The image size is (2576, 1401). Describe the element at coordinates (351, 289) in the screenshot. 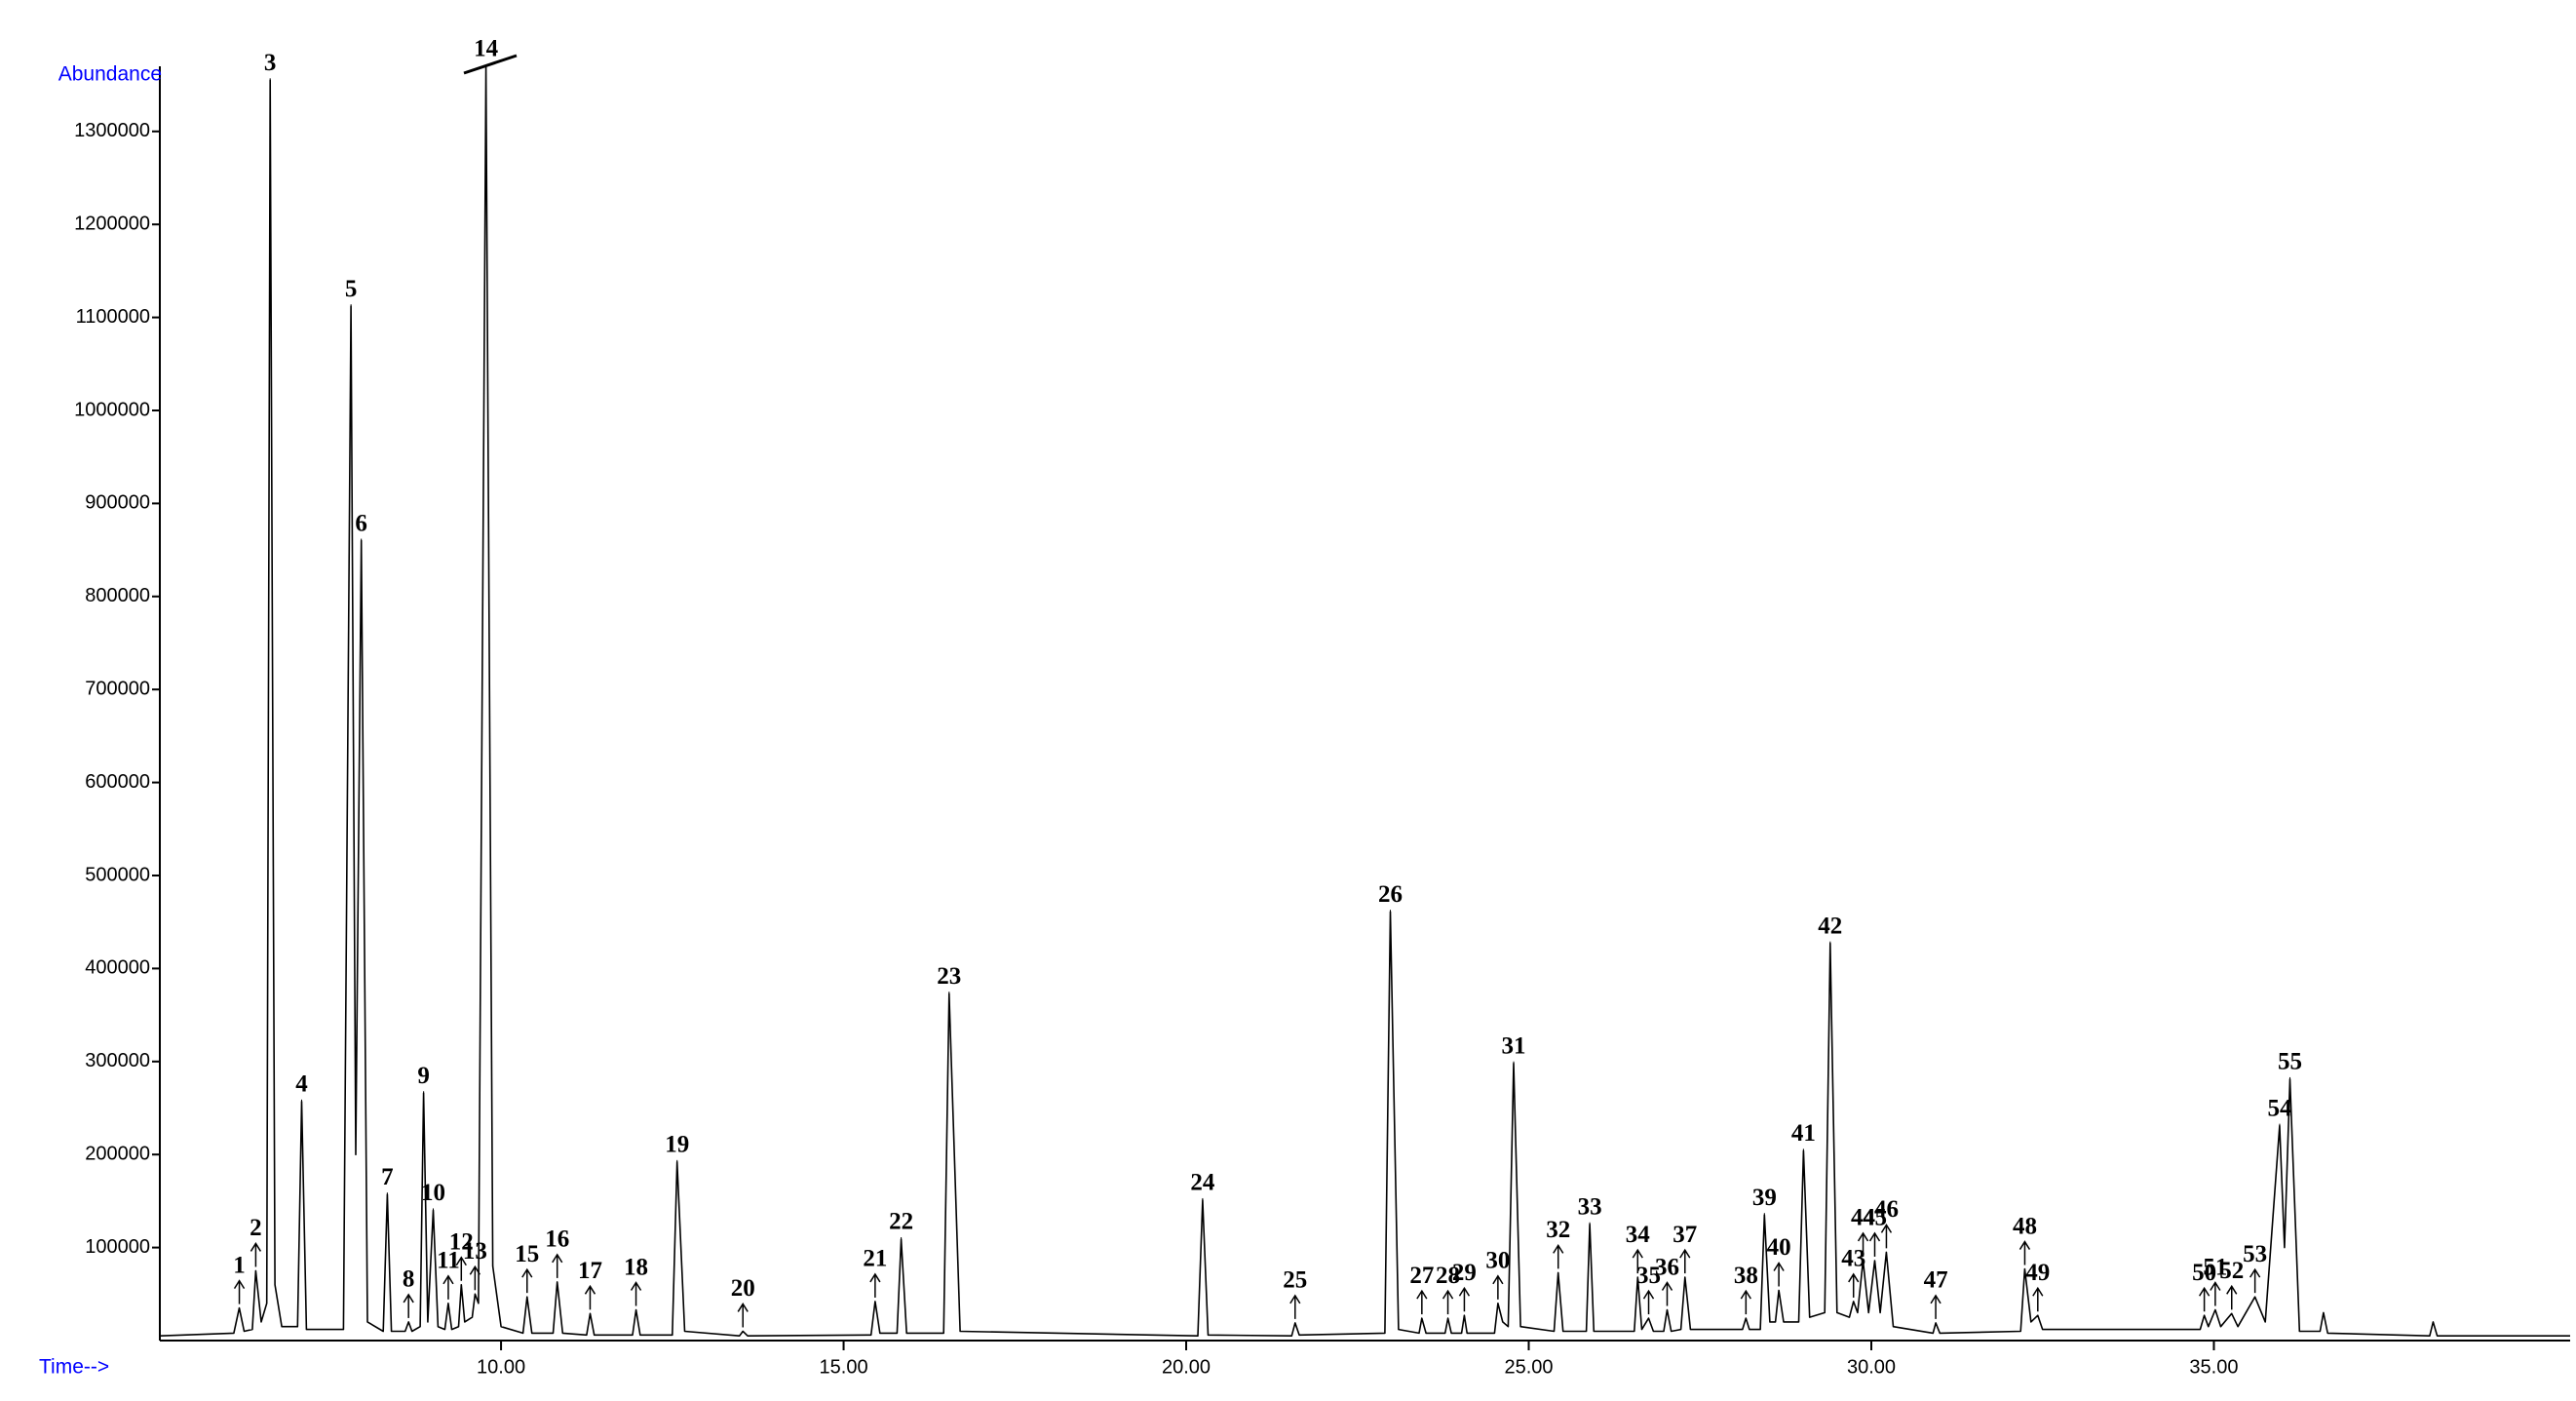

I see `peak-label: 5` at that location.